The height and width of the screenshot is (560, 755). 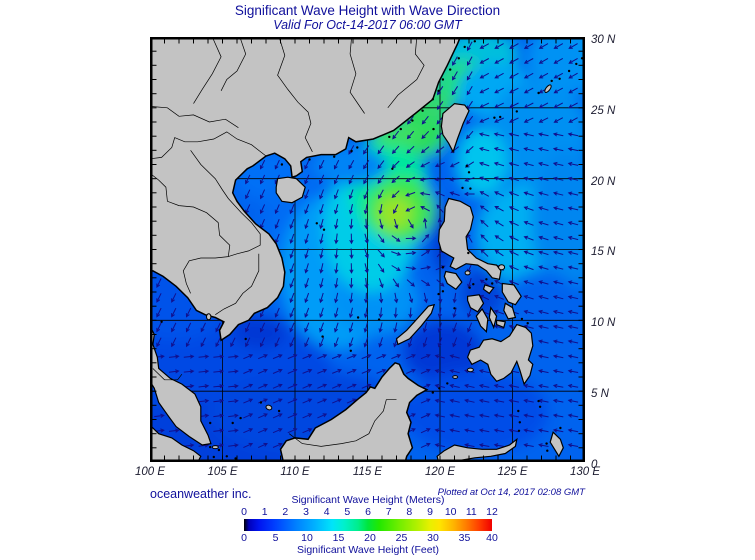 I want to click on x-axis-label: 130 E, so click(x=585, y=472).